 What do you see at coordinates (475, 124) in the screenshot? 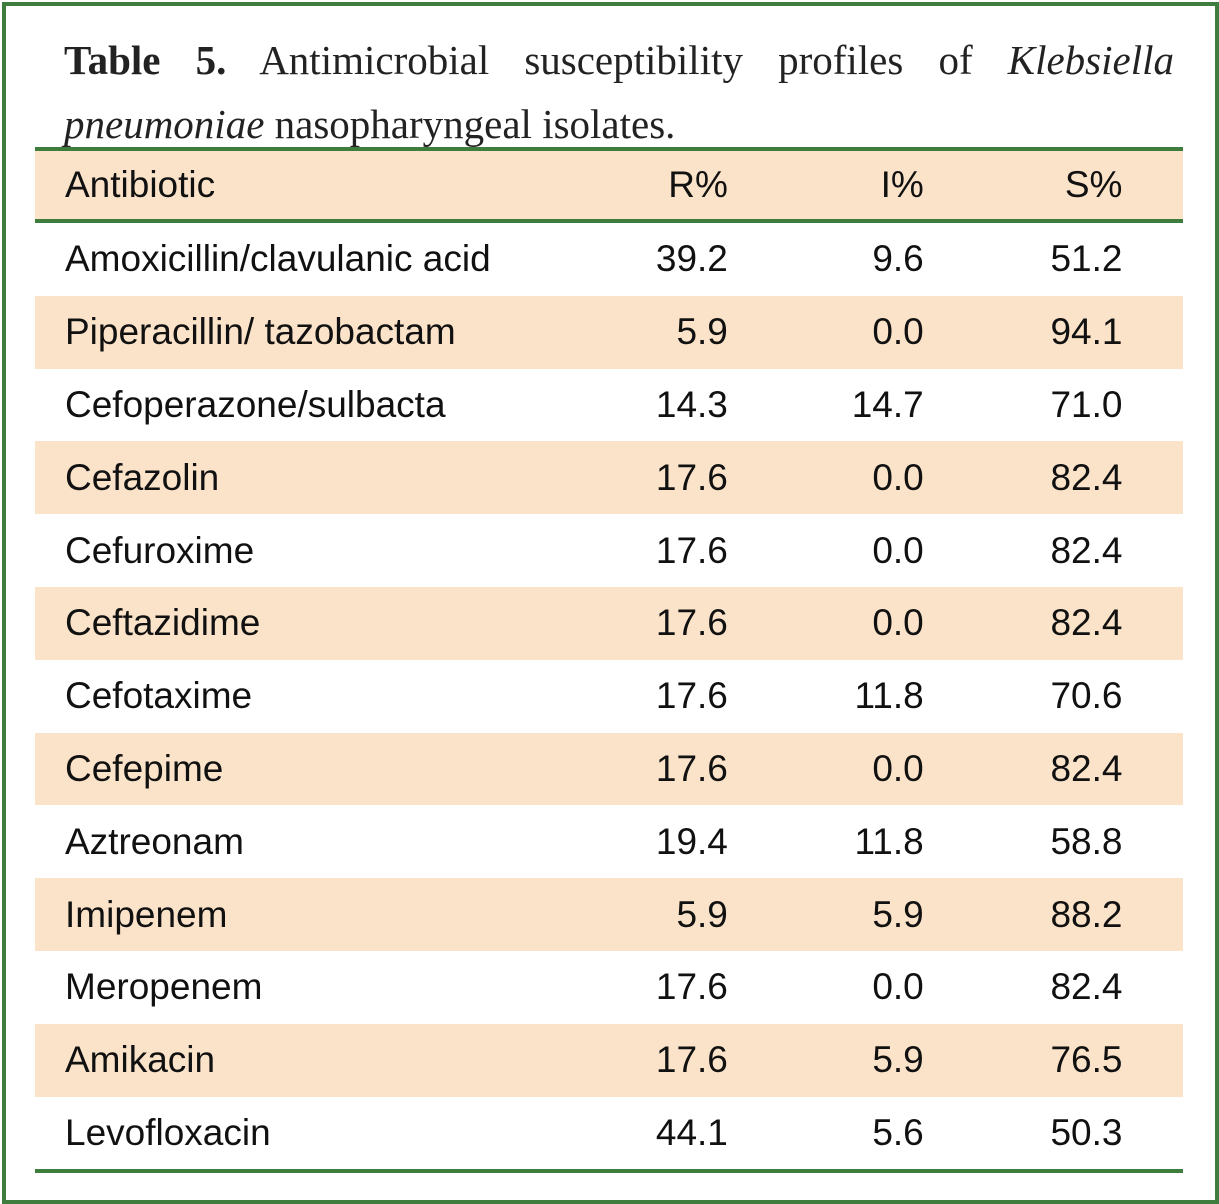
I see `caption-rest: nasopharyngeal isolates.` at bounding box center [475, 124].